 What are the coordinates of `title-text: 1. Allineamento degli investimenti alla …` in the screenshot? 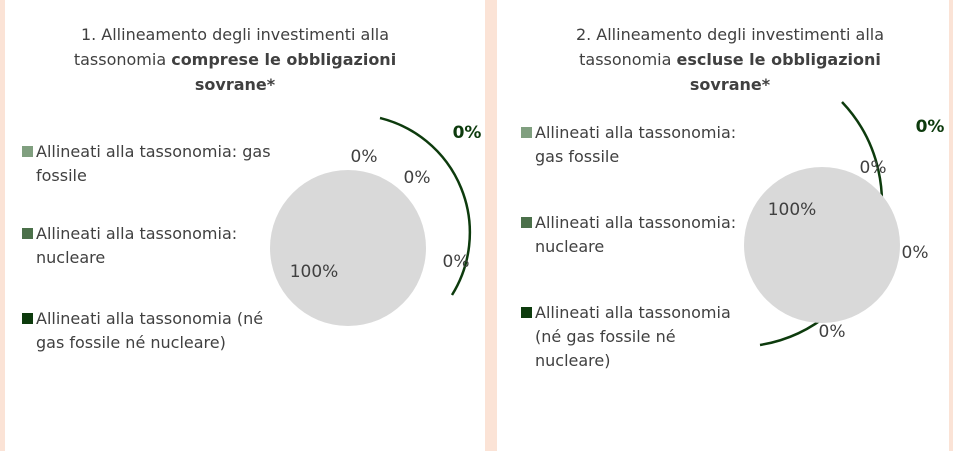 It's located at (231, 47).